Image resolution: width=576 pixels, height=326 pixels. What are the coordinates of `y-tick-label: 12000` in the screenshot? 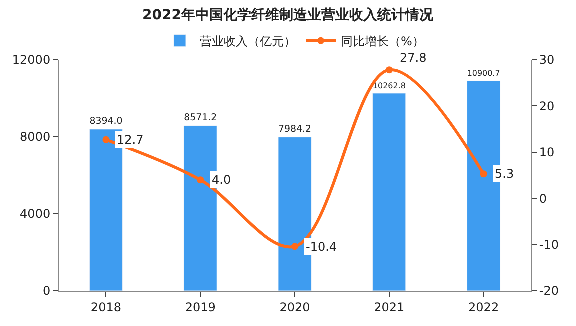 It's located at (31, 60).